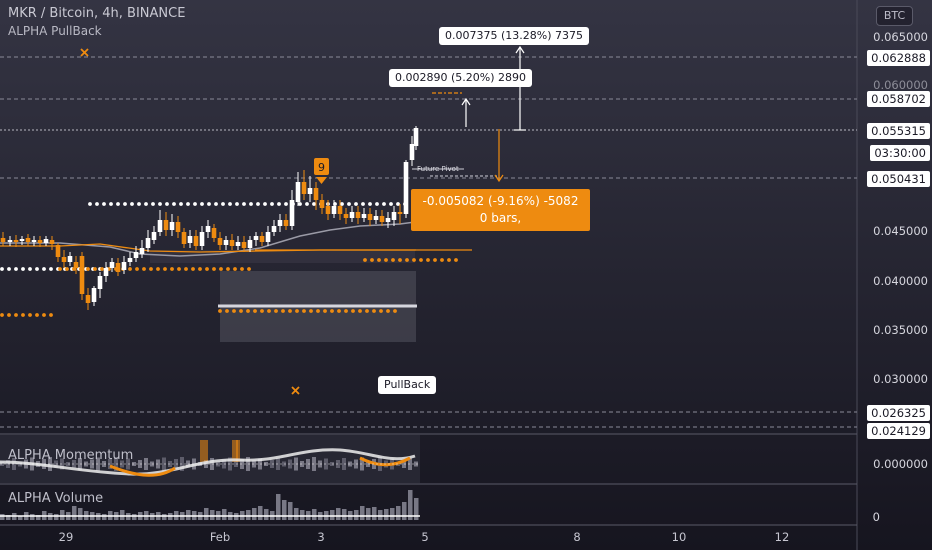 This screenshot has width=932, height=550. I want to click on pullback-label: PullBack, so click(407, 385).